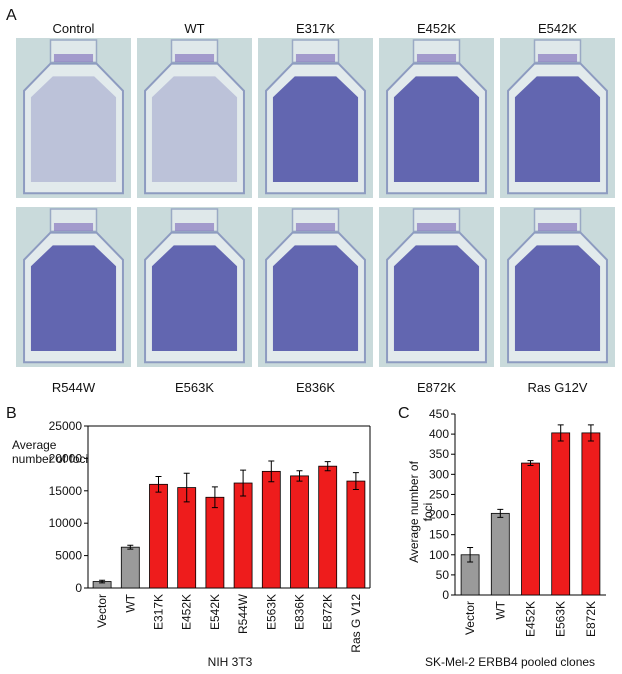  What do you see at coordinates (439, 535) in the screenshot?
I see `y-tick-label: 150` at bounding box center [439, 535].